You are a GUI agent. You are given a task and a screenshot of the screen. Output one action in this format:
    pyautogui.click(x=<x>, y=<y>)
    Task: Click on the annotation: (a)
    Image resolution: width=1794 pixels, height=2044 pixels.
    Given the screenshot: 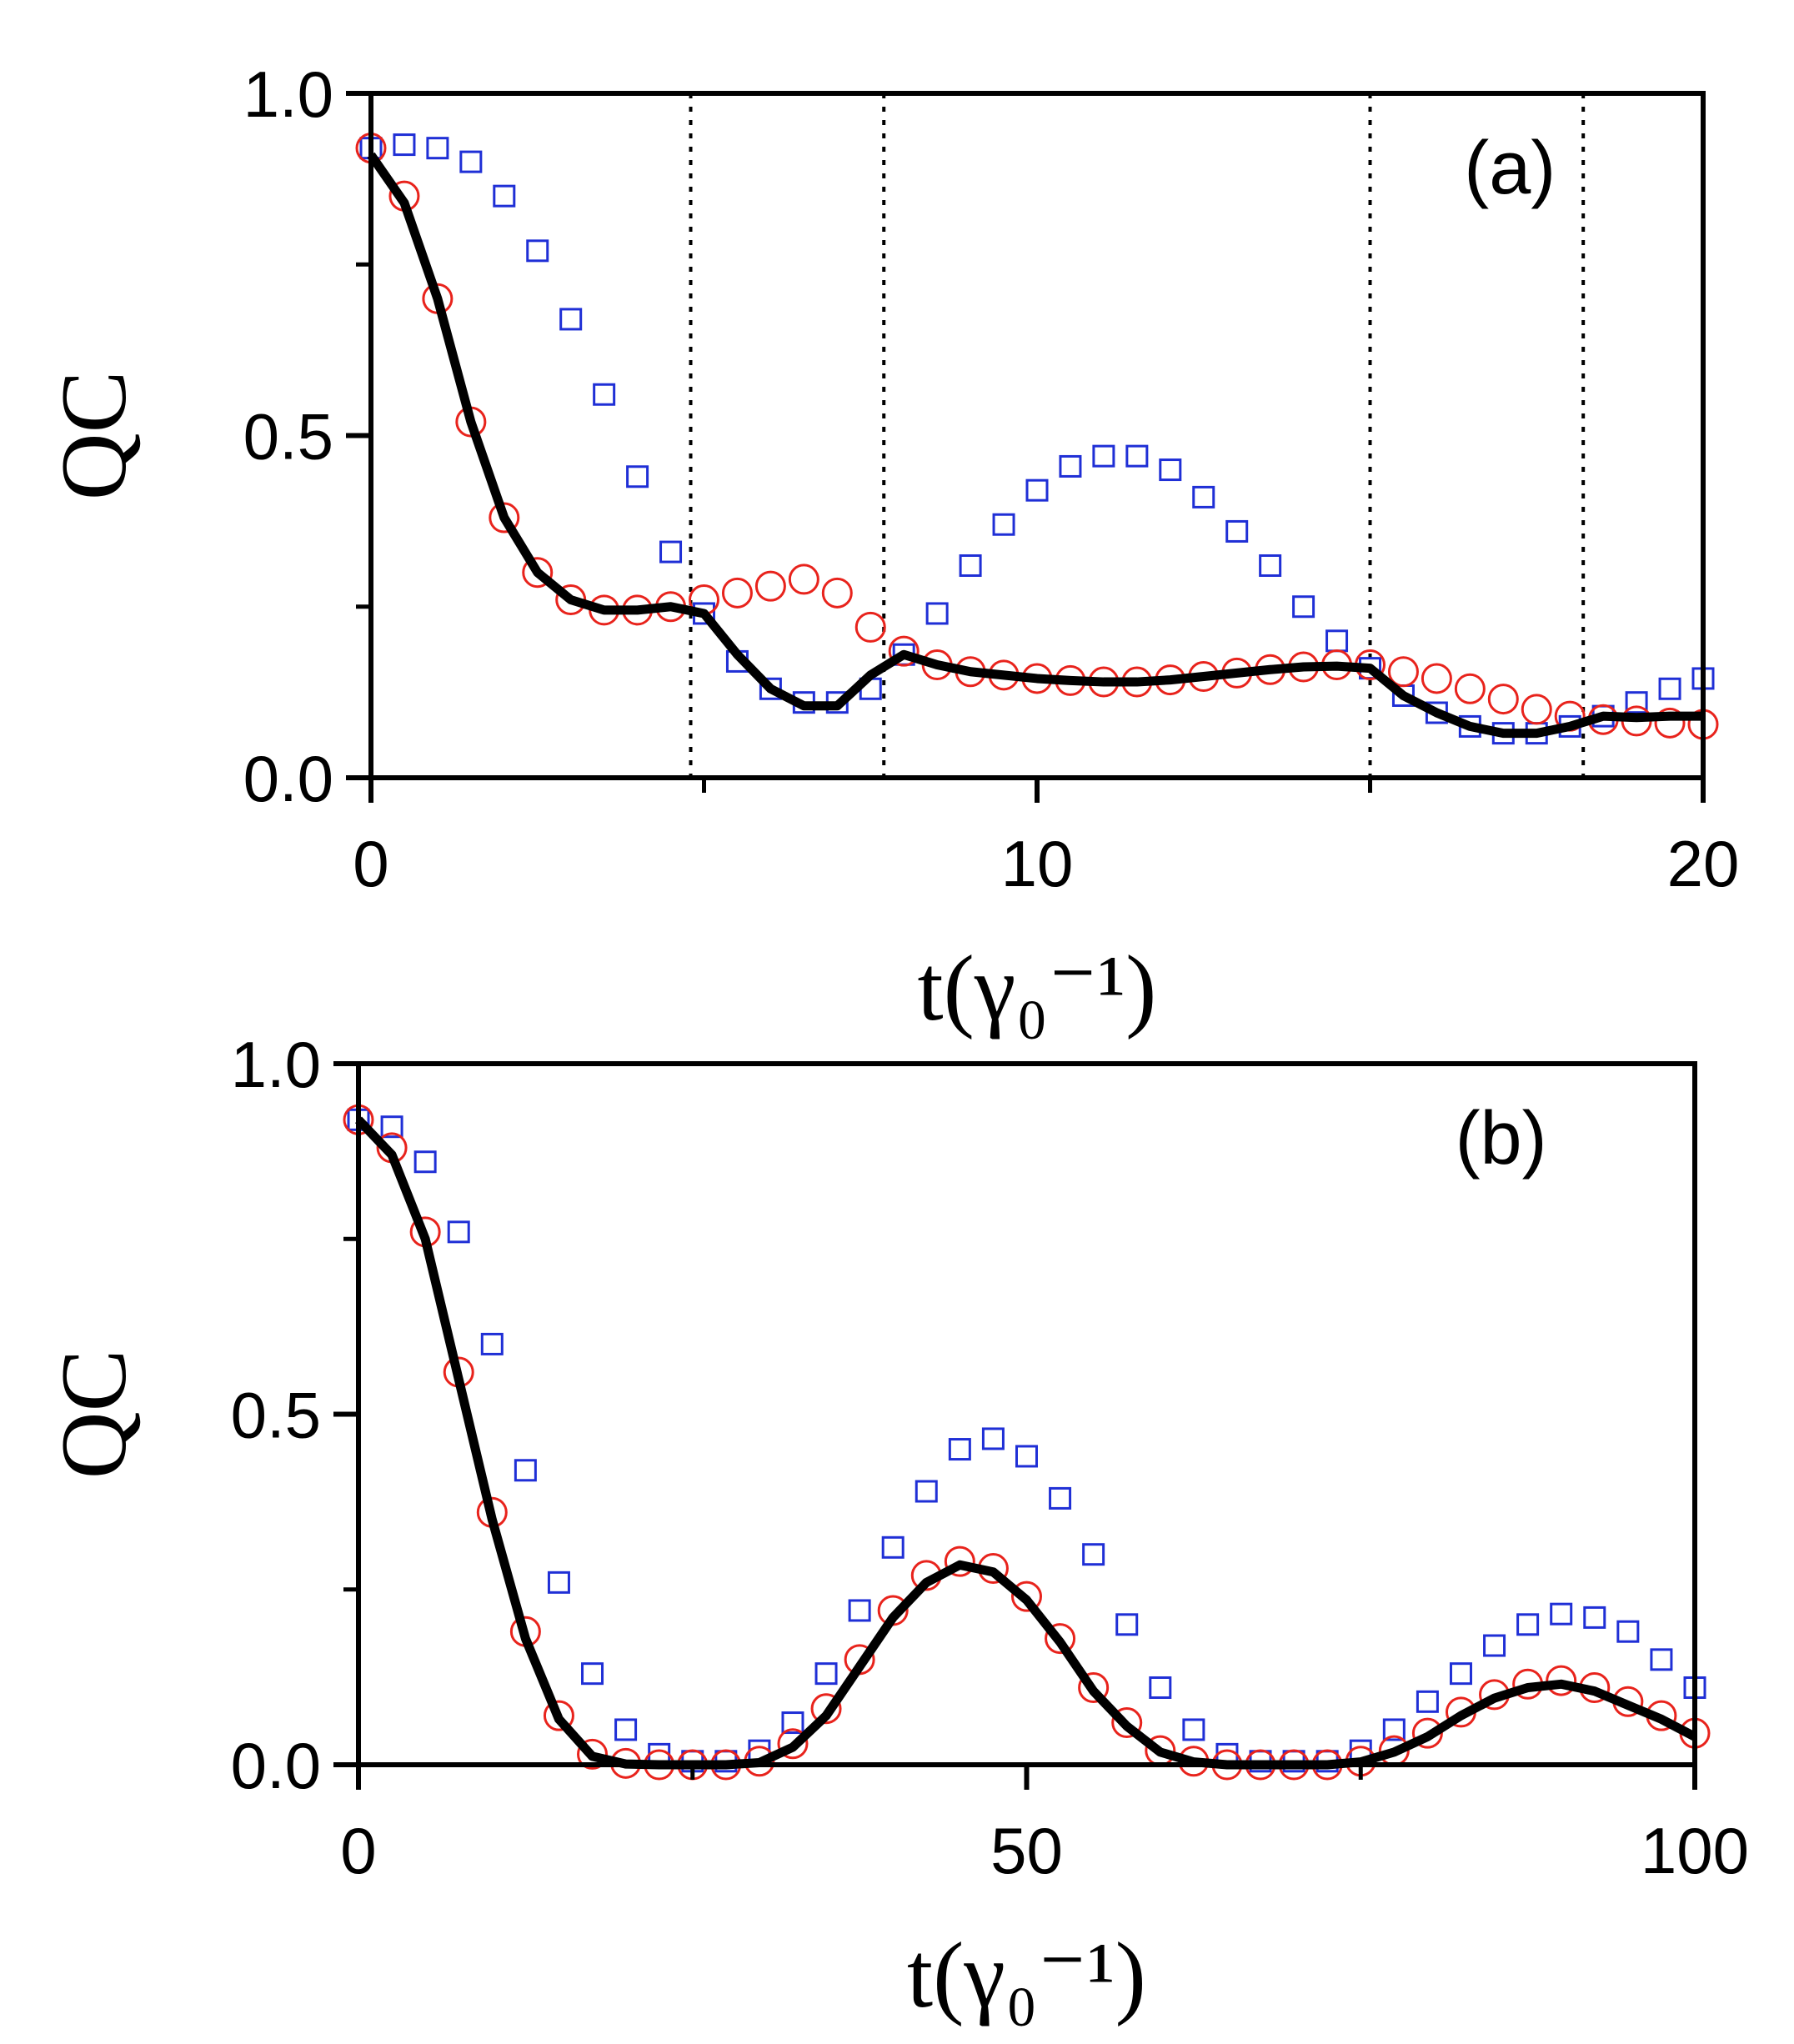 What is the action you would take?
    pyautogui.click(x=1510, y=168)
    